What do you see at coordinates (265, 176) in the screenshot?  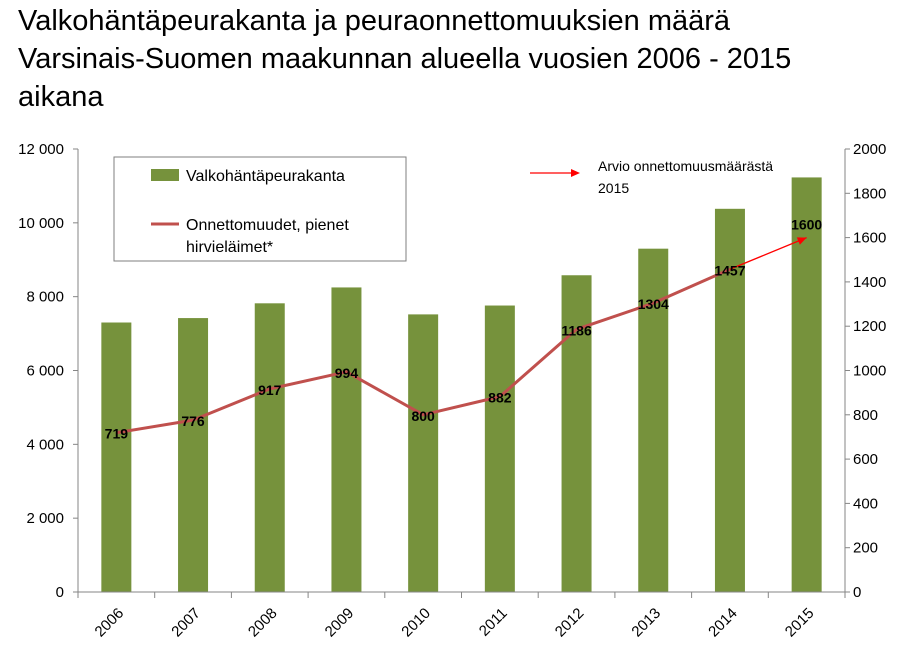 I see `legend-bar-label: Valkohäntäpeurakanta` at bounding box center [265, 176].